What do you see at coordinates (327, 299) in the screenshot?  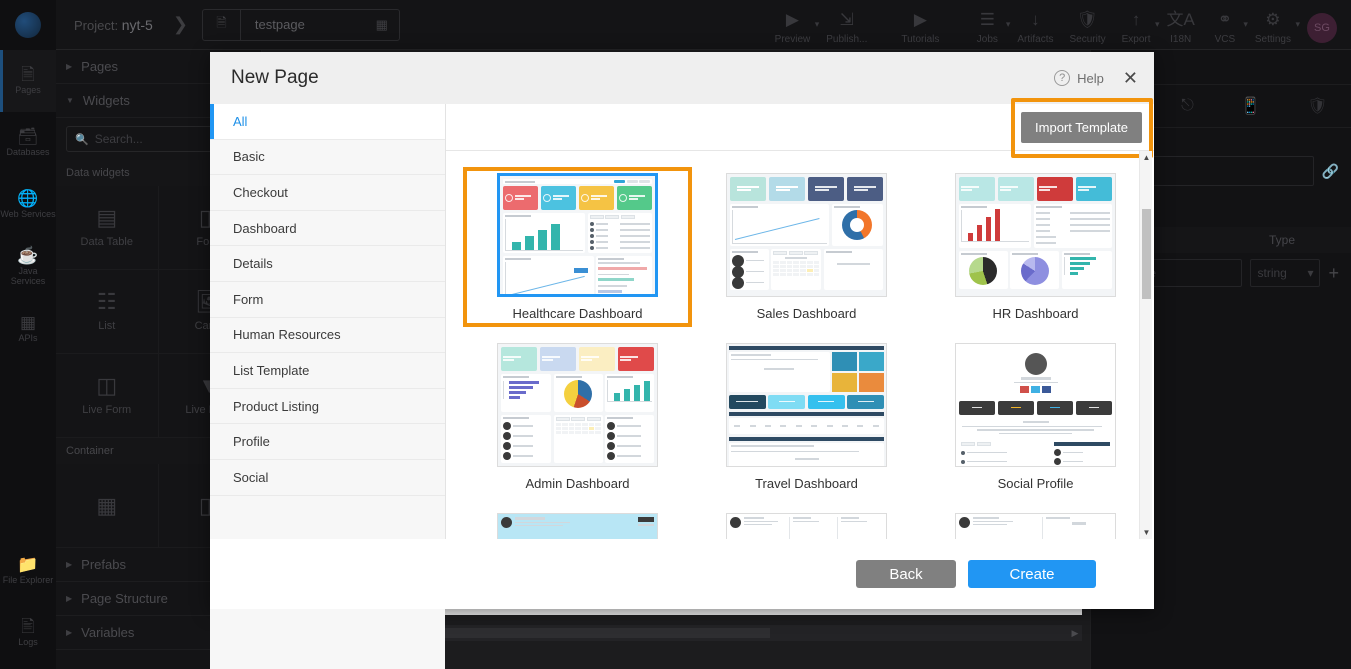 I see `category-item-form: Form` at bounding box center [327, 299].